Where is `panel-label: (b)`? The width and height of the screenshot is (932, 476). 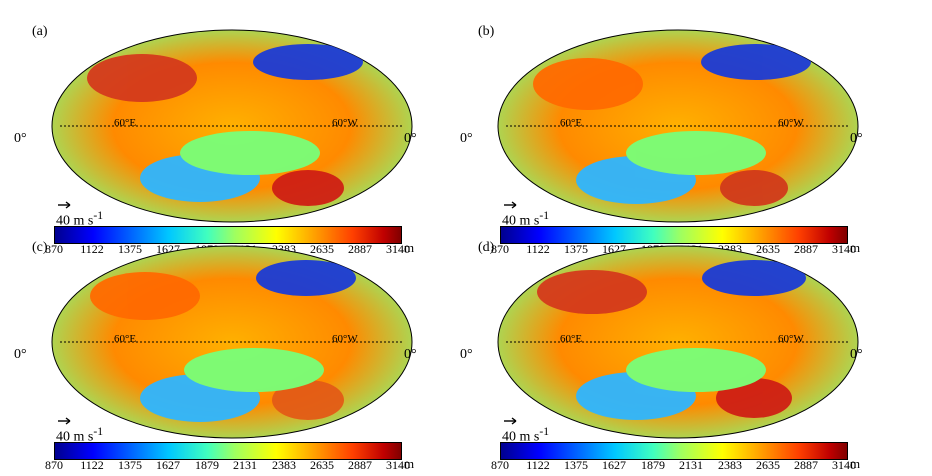 panel-label: (b) is located at coordinates (486, 31).